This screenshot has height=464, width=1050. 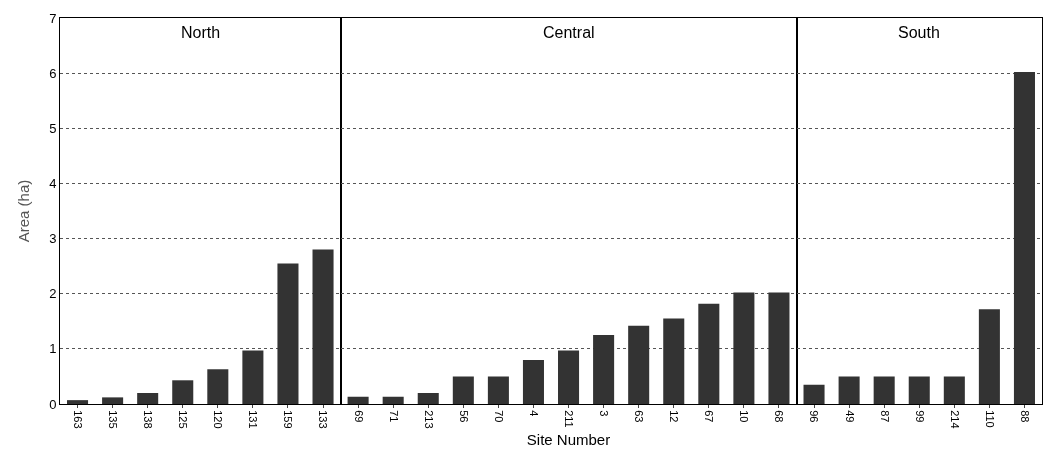 What do you see at coordinates (53, 294) in the screenshot?
I see `y-tick-label: 2` at bounding box center [53, 294].